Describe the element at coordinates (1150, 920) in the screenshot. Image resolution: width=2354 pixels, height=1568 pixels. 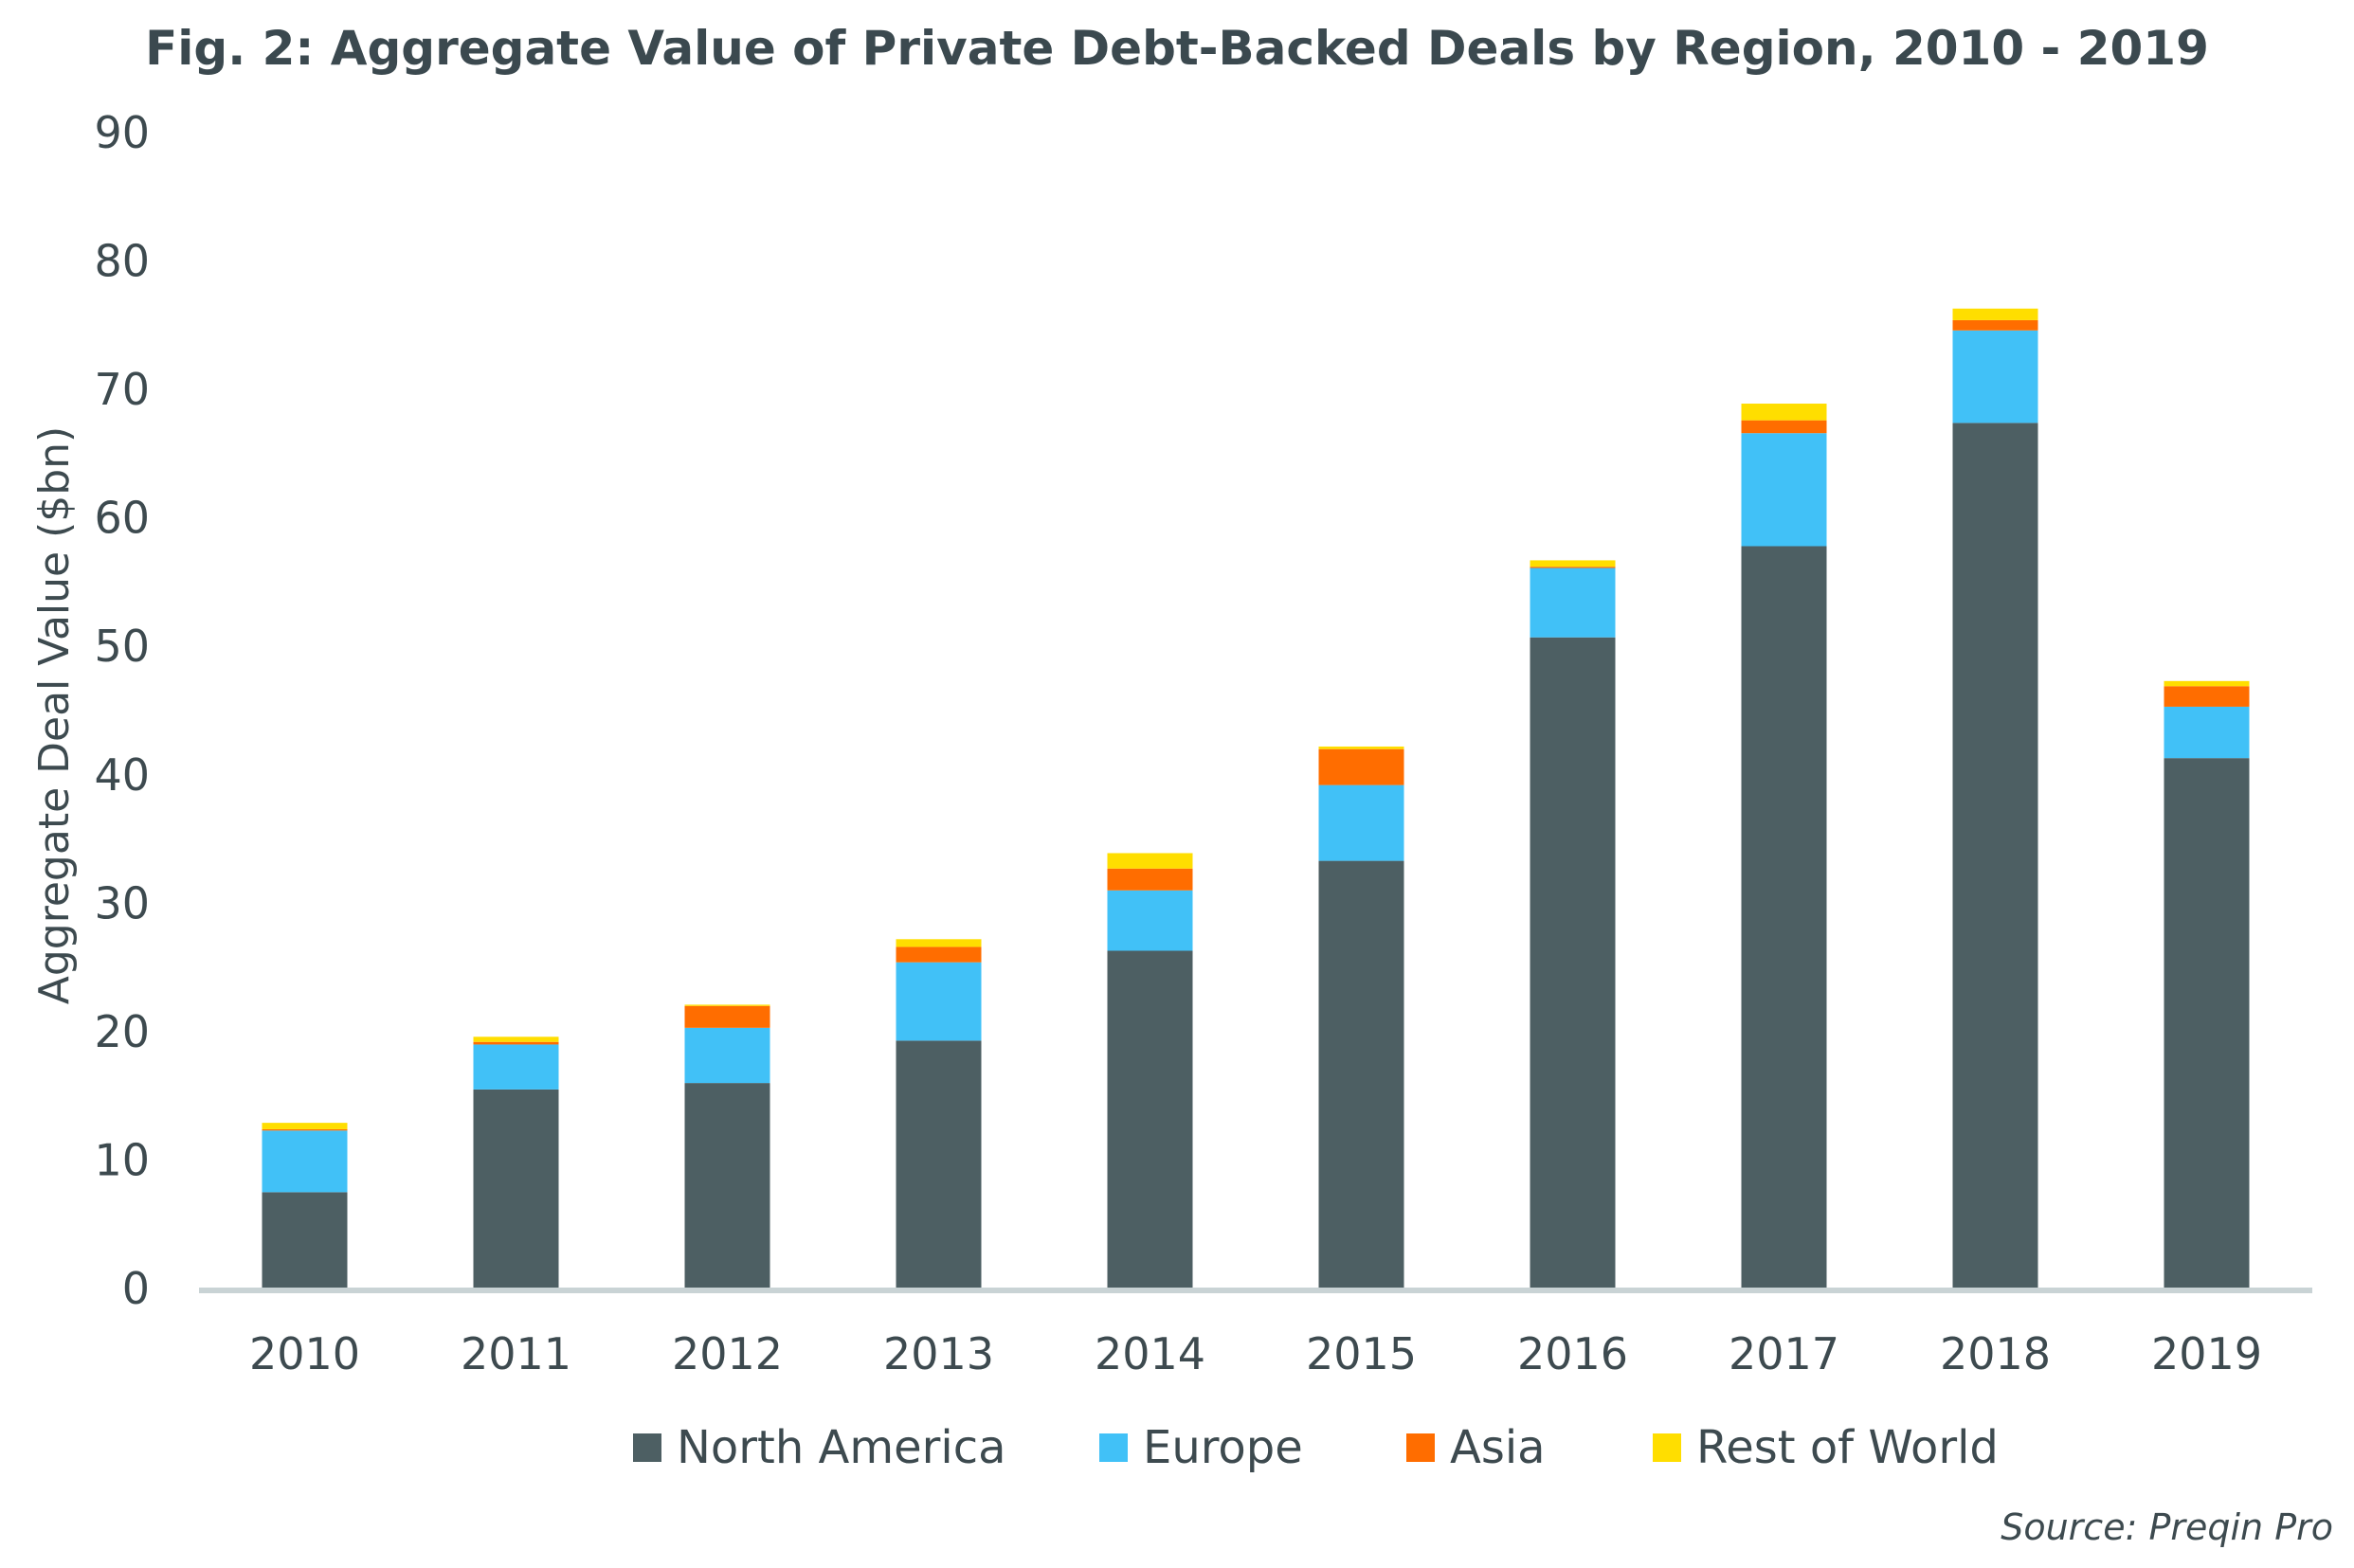
I see `bar-europe-2014` at that location.